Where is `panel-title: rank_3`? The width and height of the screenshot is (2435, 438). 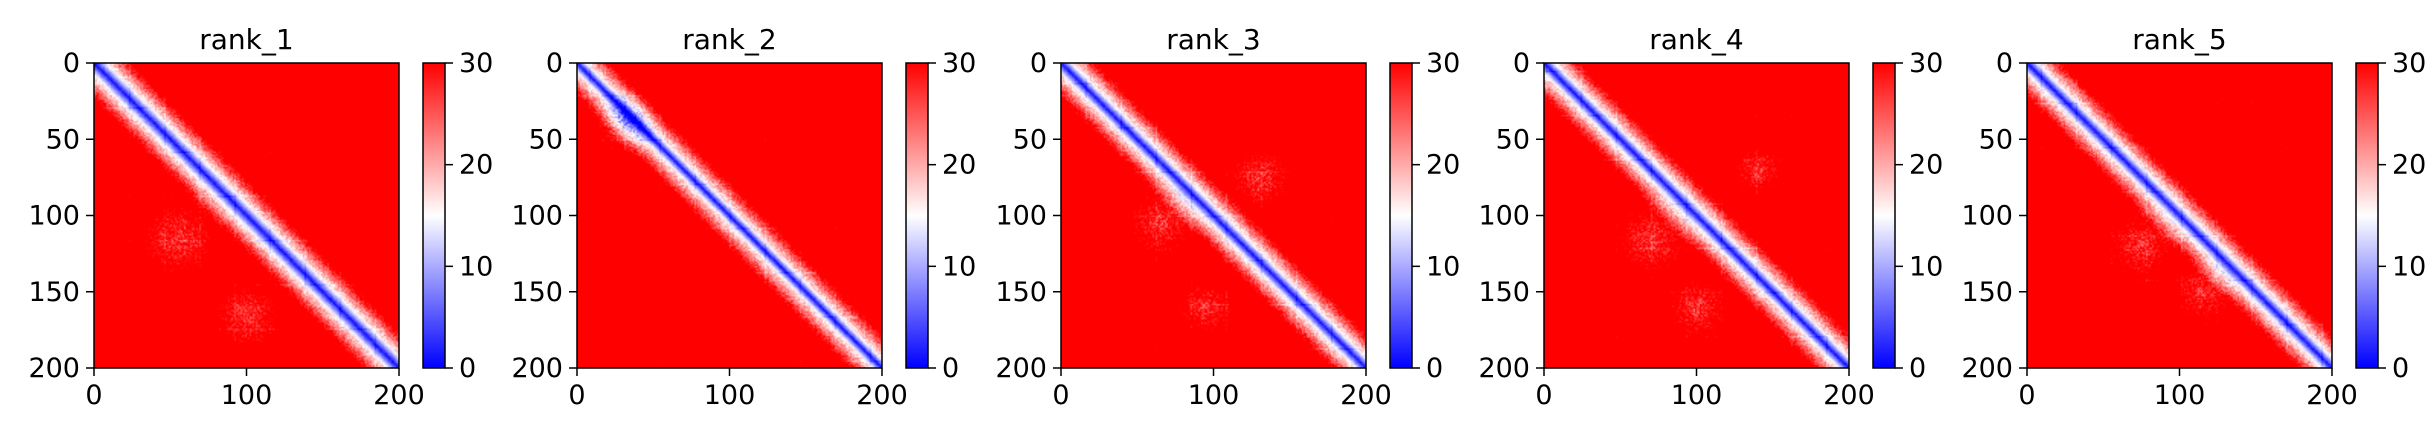
panel-title: rank_3 is located at coordinates (1213, 39).